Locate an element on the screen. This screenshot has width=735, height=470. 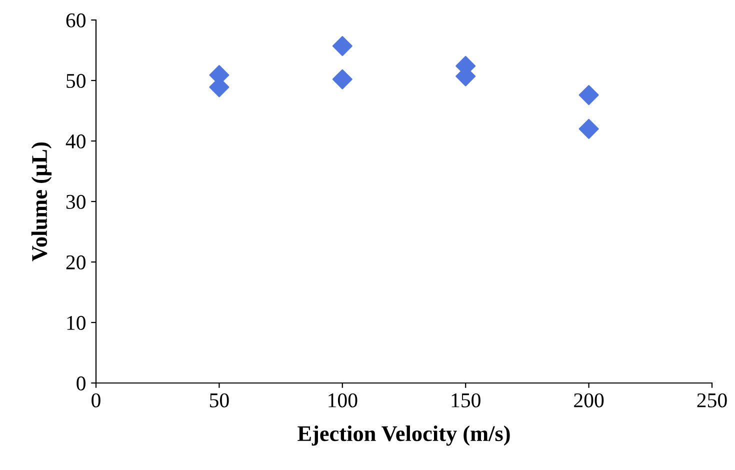
y-tick-label: 60 is located at coordinates (76, 20).